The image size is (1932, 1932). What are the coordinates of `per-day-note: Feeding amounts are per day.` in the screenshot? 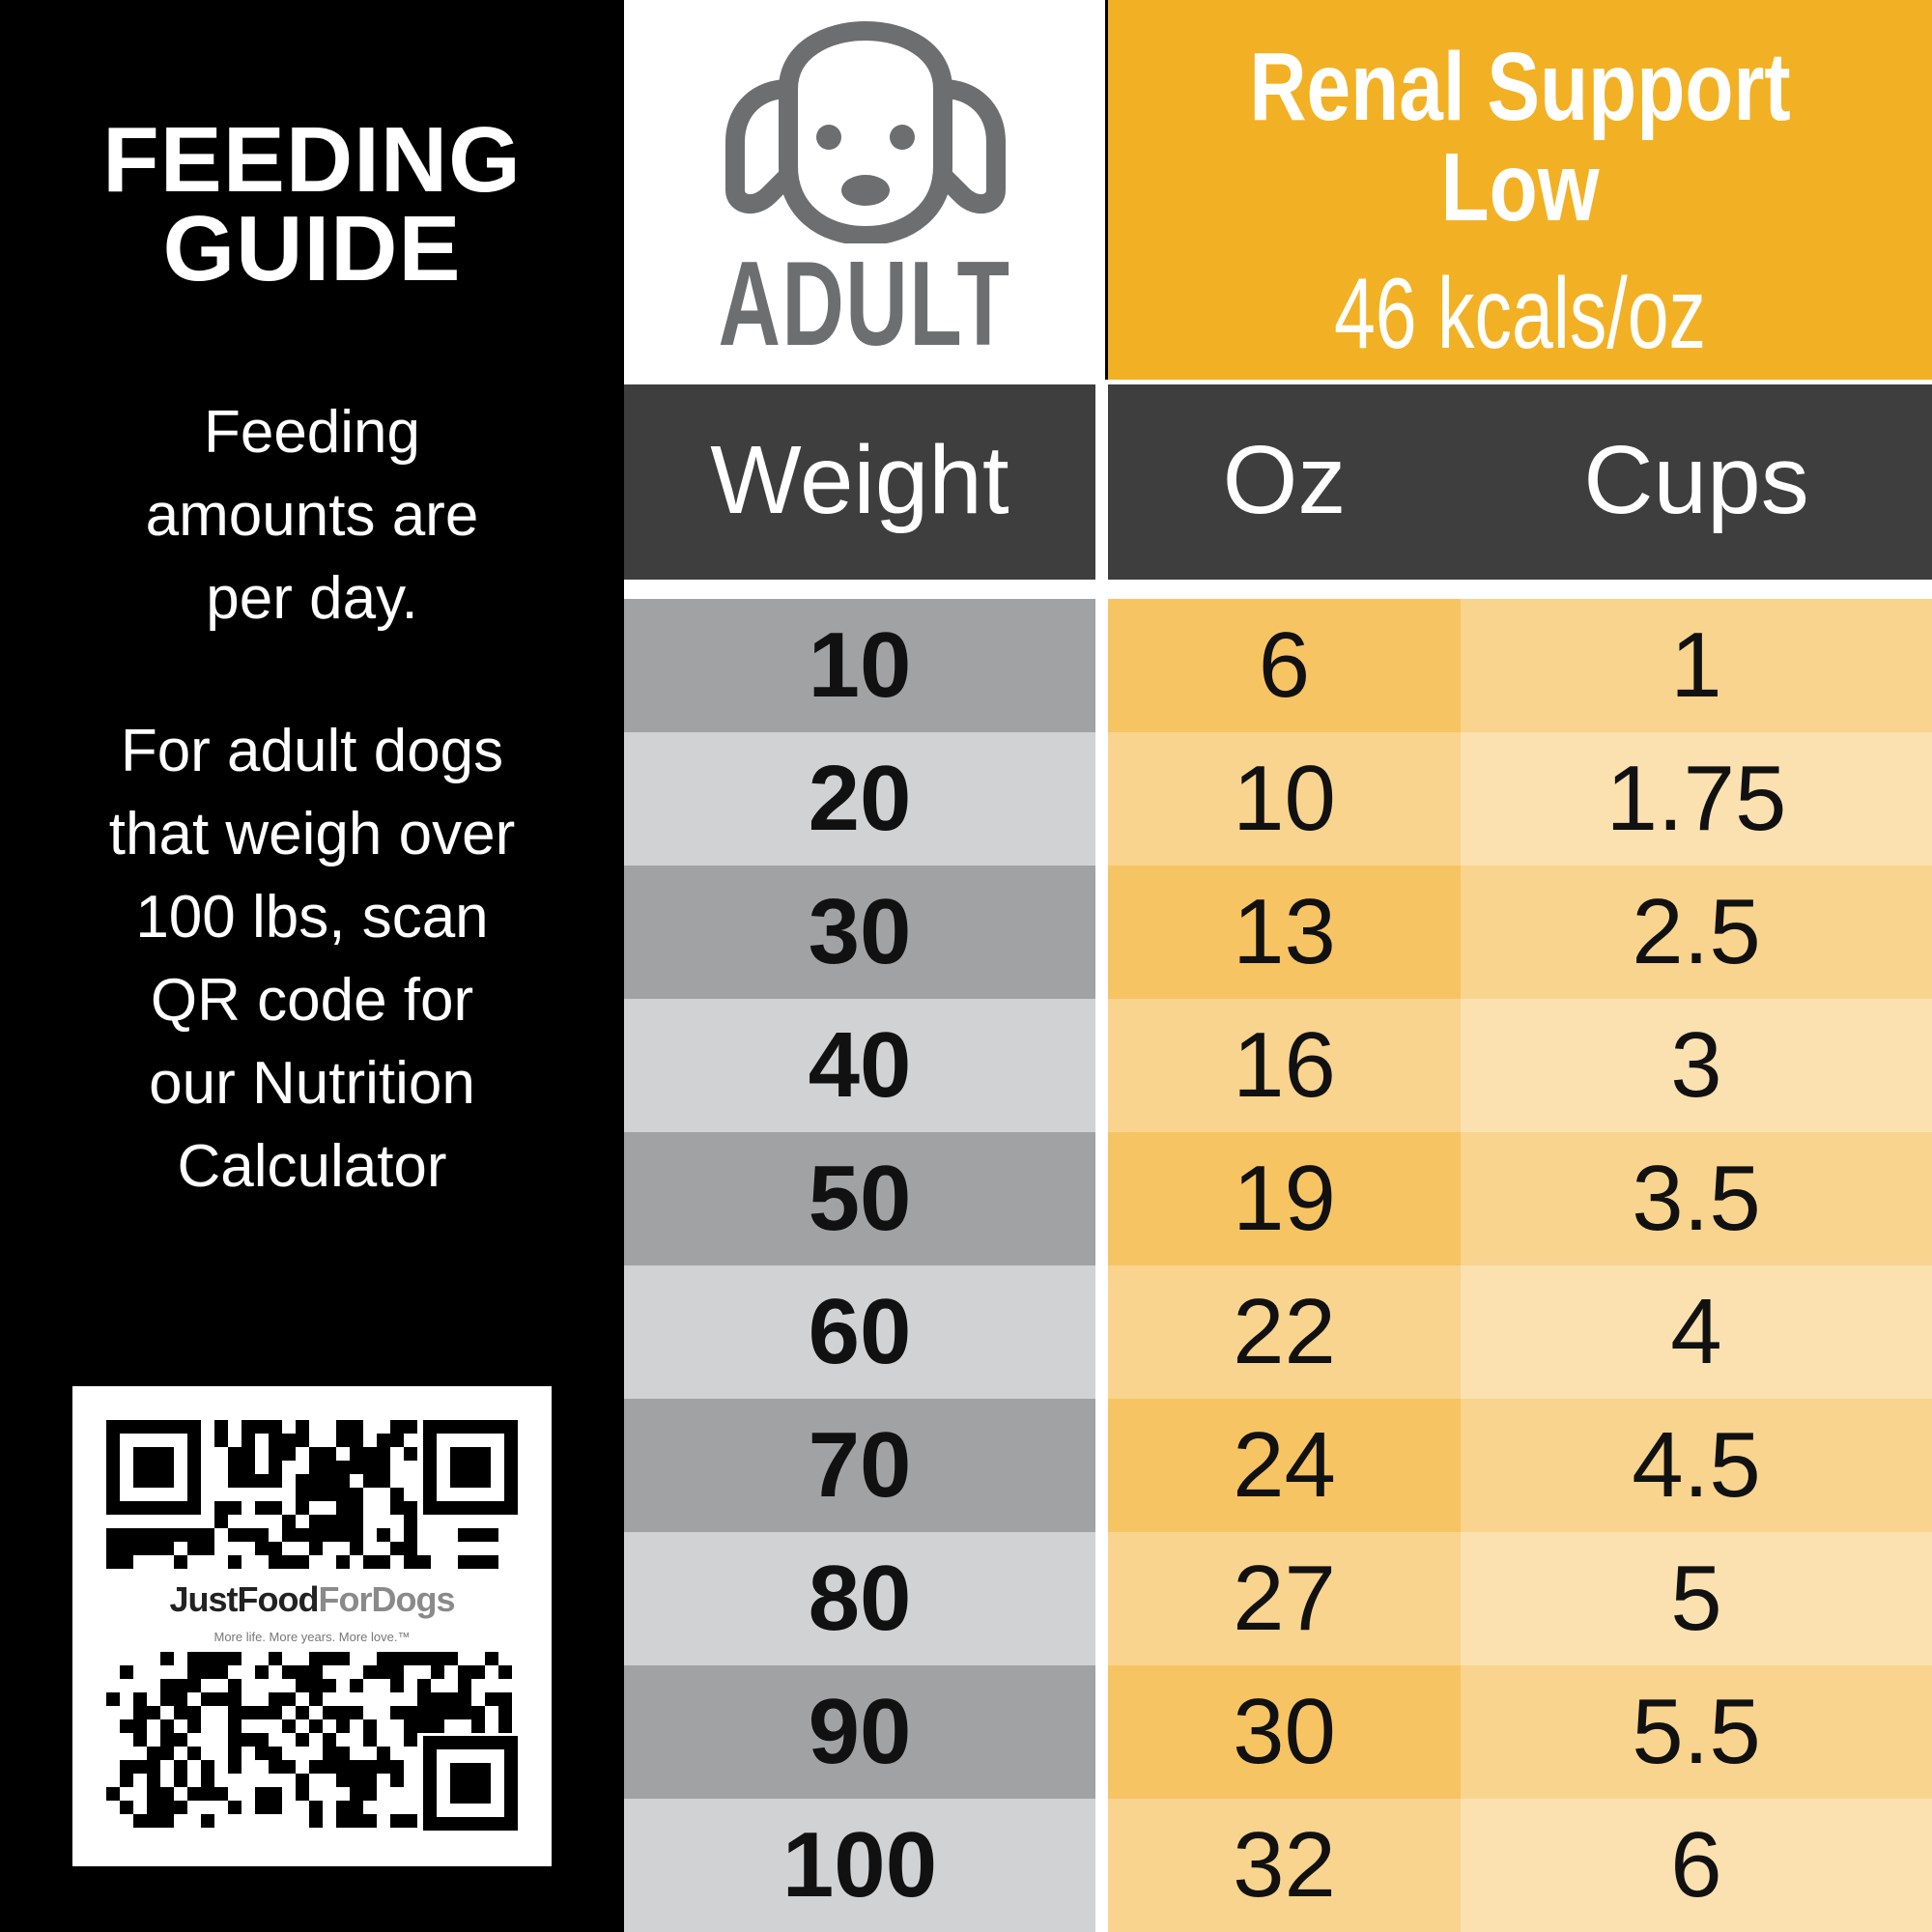 It's located at (312, 515).